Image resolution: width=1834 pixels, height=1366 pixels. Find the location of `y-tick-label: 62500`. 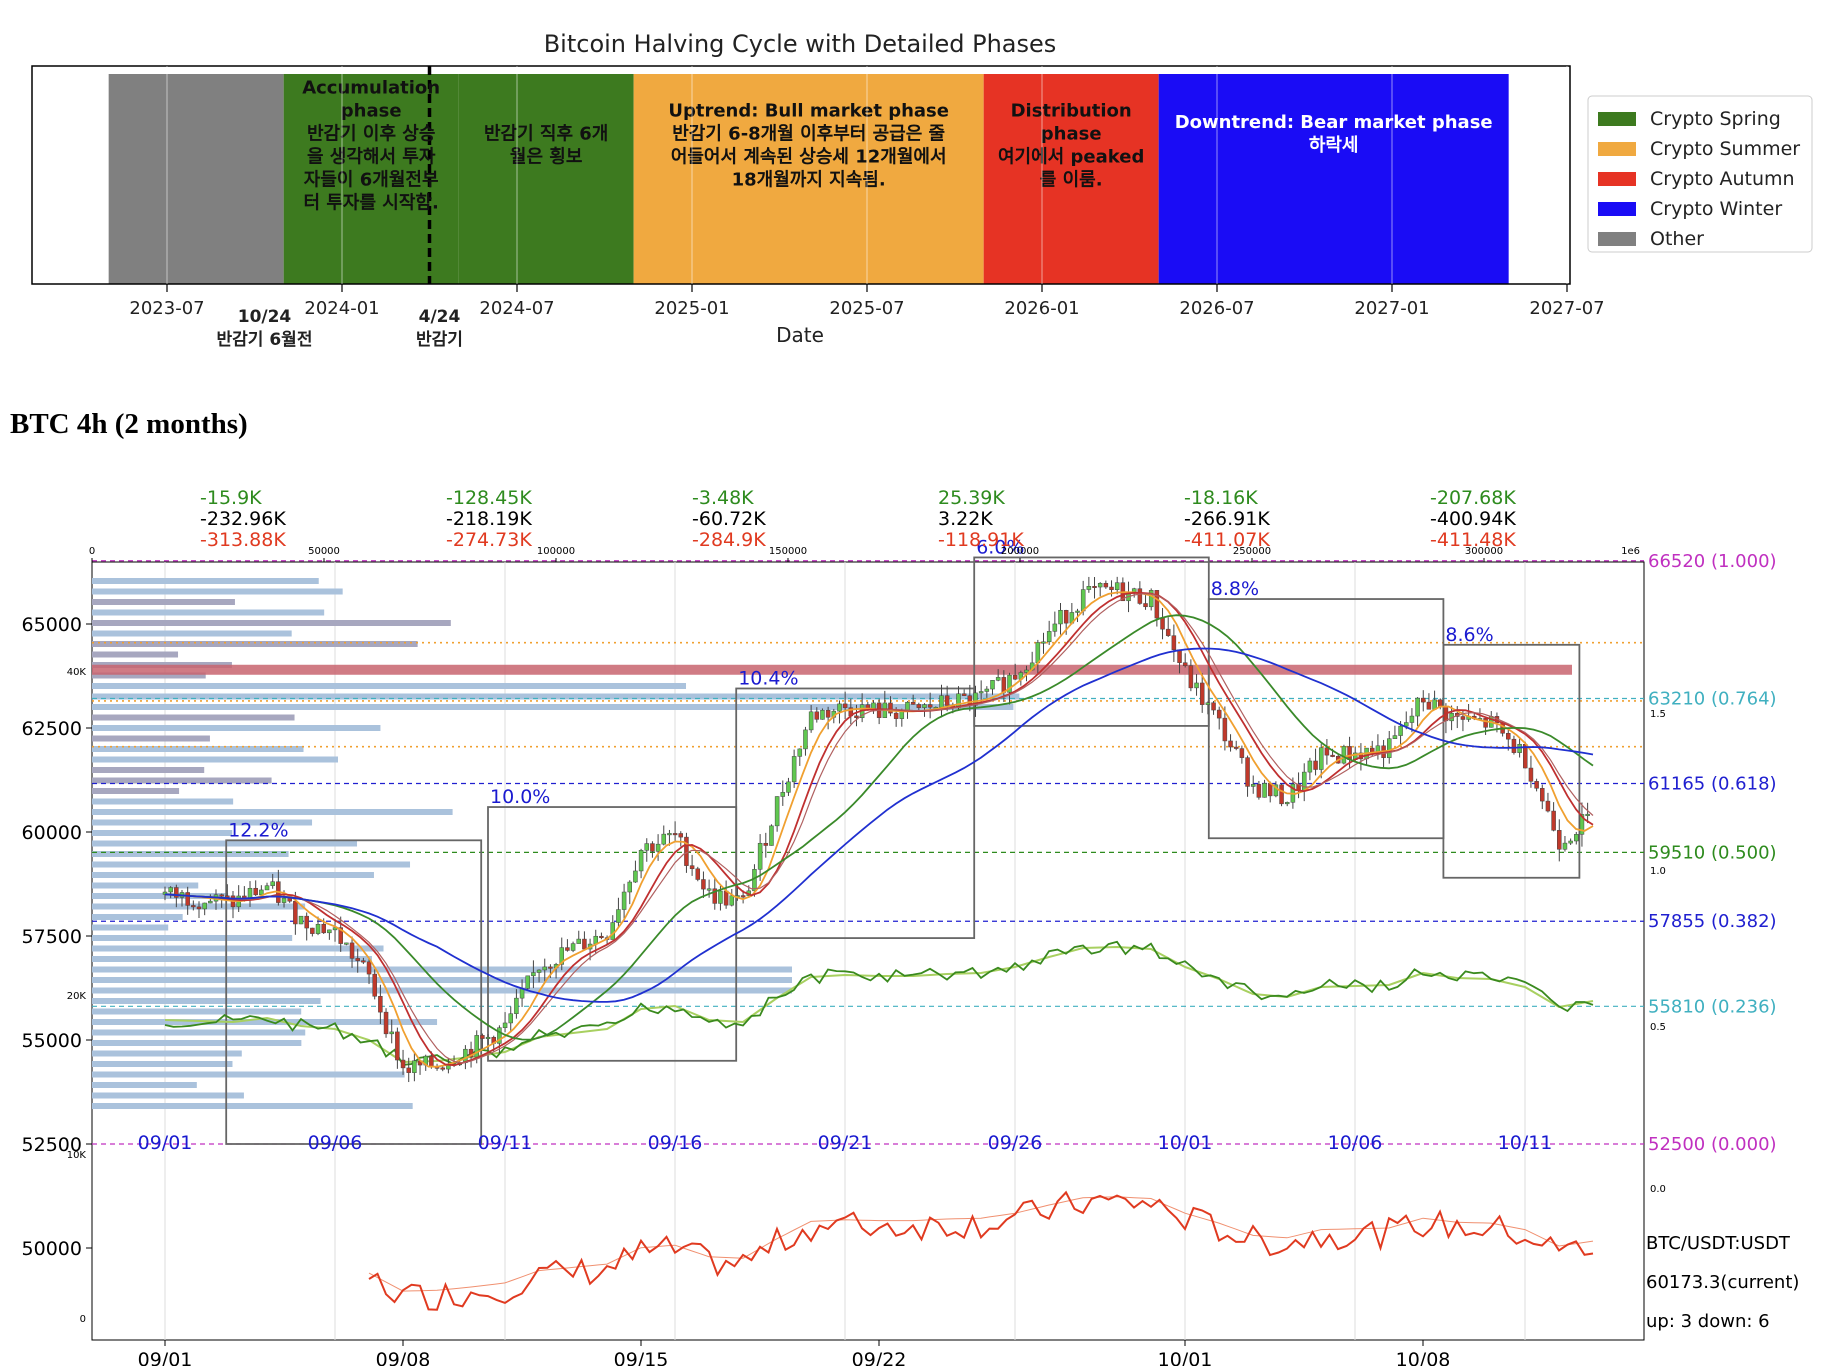

y-tick-label: 62500 is located at coordinates (52, 729).